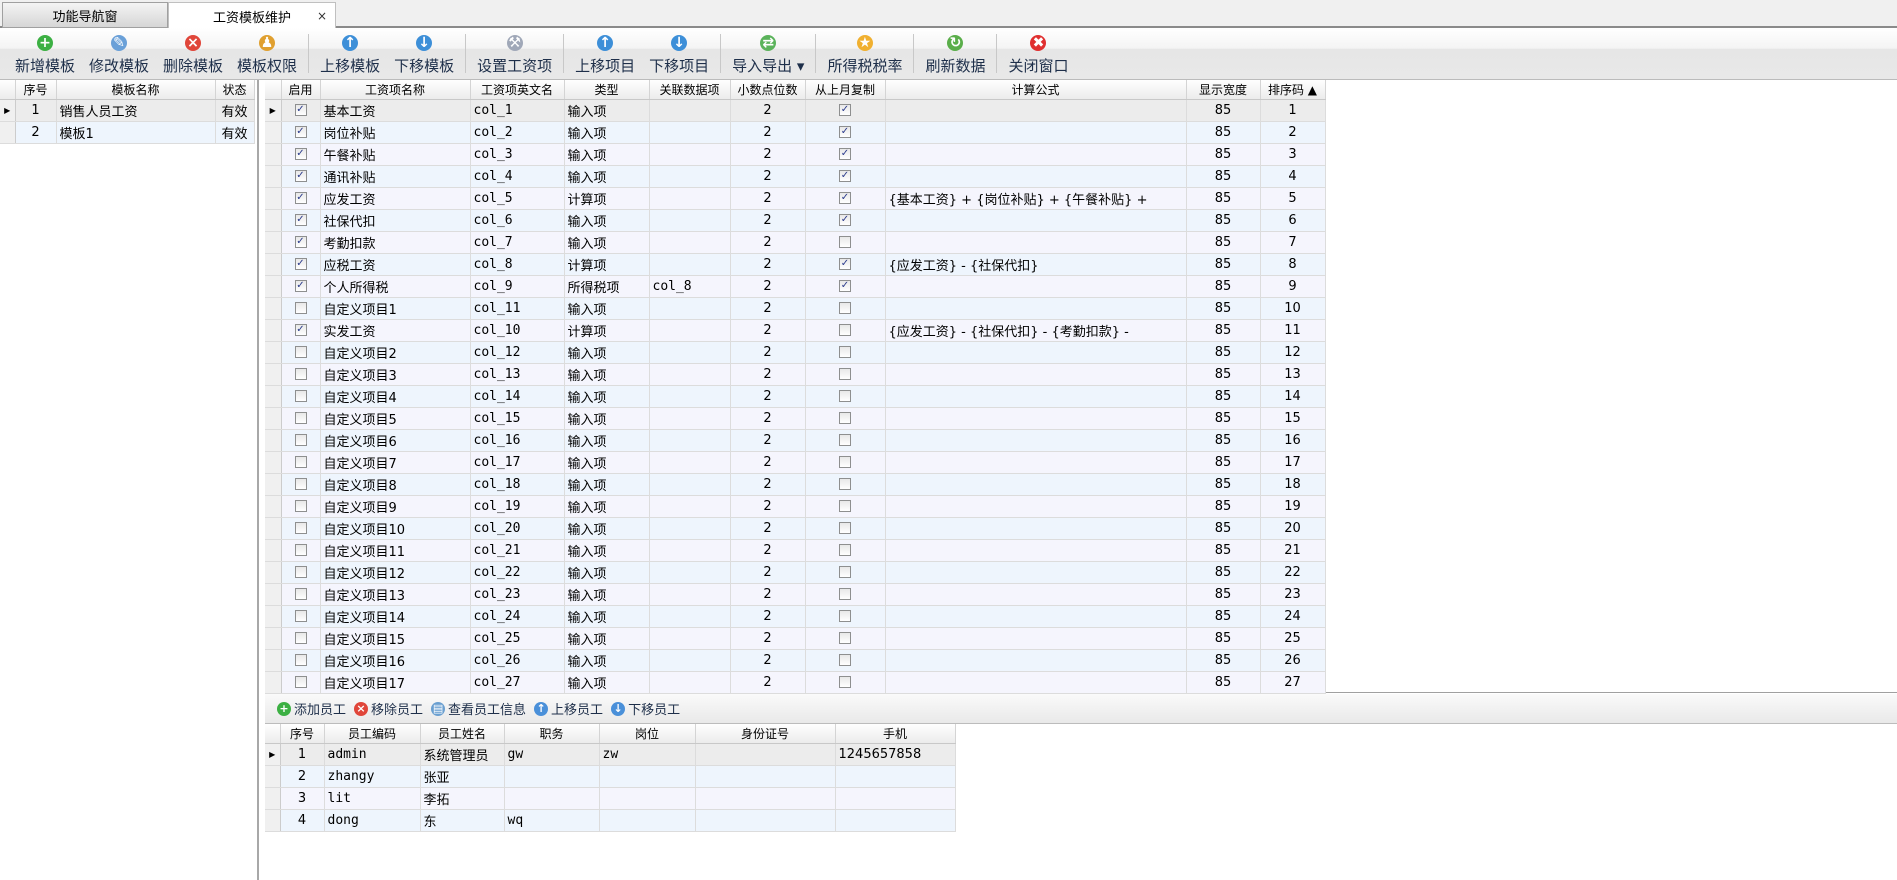 The height and width of the screenshot is (880, 1897). What do you see at coordinates (795, 352) in the screenshot?
I see `salary-item-row: 自定义项目2 col_12 输入项 2 85 12` at bounding box center [795, 352].